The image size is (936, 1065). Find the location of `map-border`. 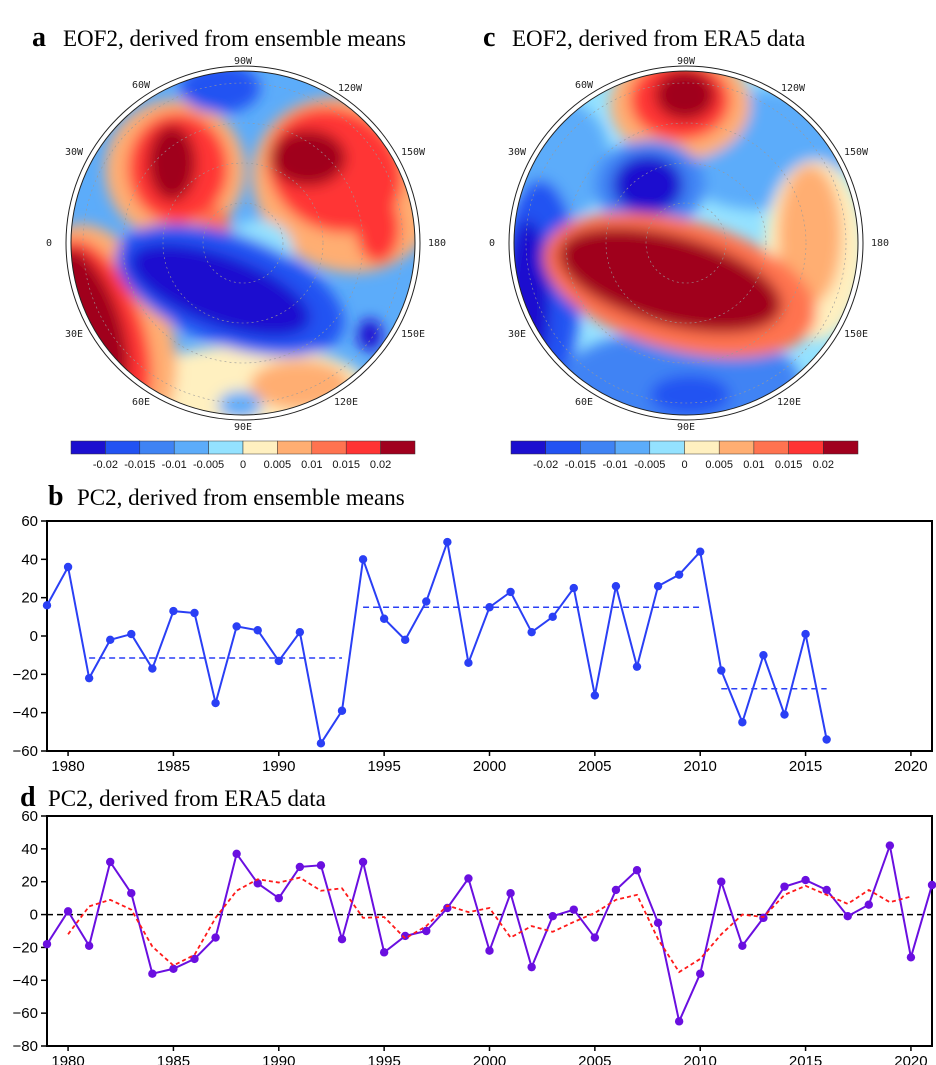

map-border is located at coordinates (243, 243).